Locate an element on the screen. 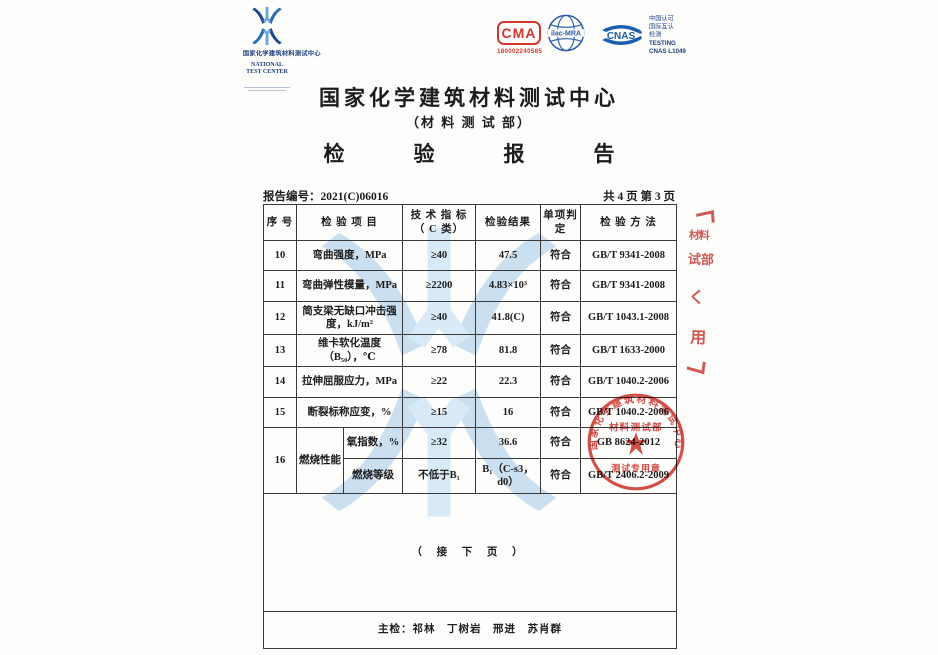 The image size is (938, 655). ntc-name-cn: 国家化学建筑材料测试中心 is located at coordinates (281, 54).